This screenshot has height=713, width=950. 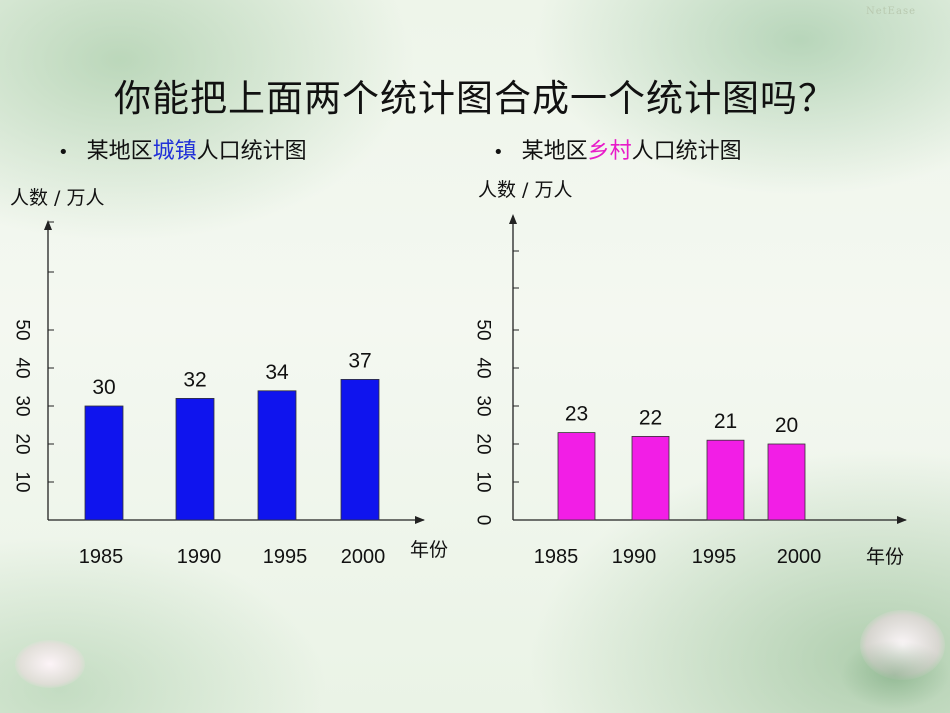 What do you see at coordinates (103, 387) in the screenshot?
I see `data-label: 30` at bounding box center [103, 387].